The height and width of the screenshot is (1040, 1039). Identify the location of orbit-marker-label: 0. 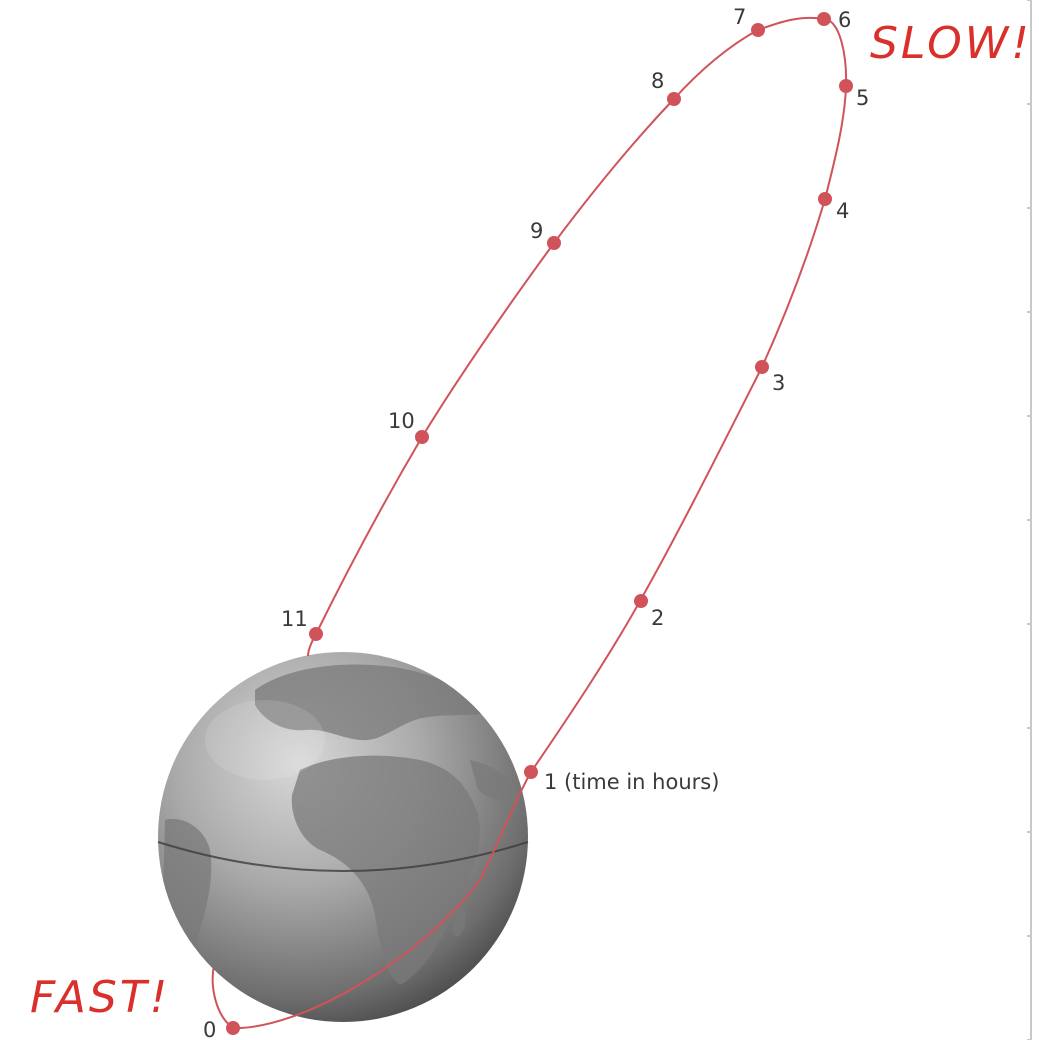
(209, 1029).